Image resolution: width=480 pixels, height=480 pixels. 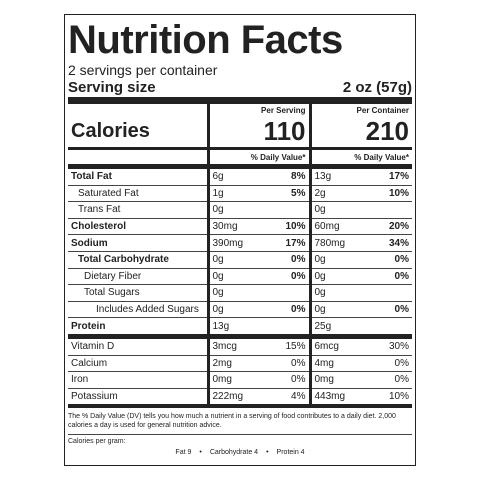 I want to click on amount: 1g, so click(x=237, y=193).